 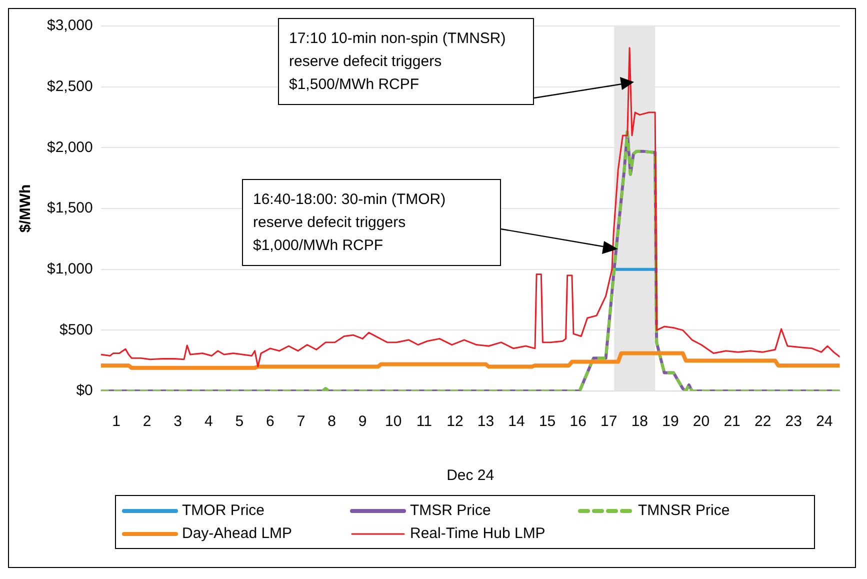 What do you see at coordinates (485, 421) in the screenshot?
I see `x-tick-label: 13` at bounding box center [485, 421].